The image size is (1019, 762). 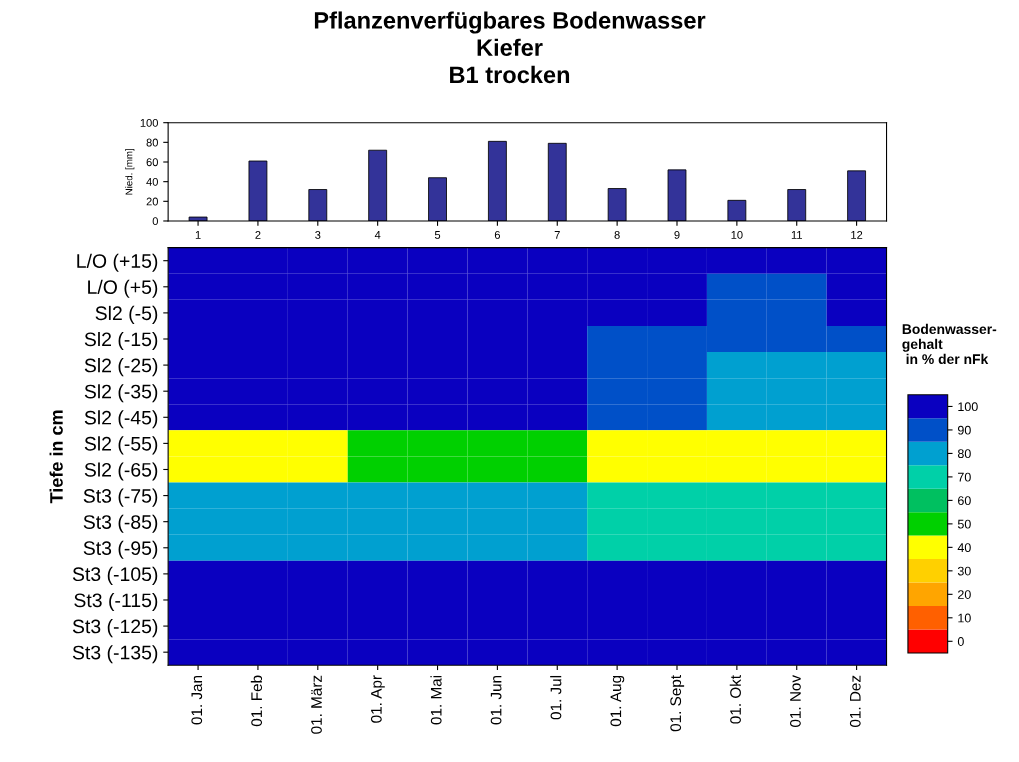 I want to click on x-tick-label: 01. Nov, so click(x=795, y=701).